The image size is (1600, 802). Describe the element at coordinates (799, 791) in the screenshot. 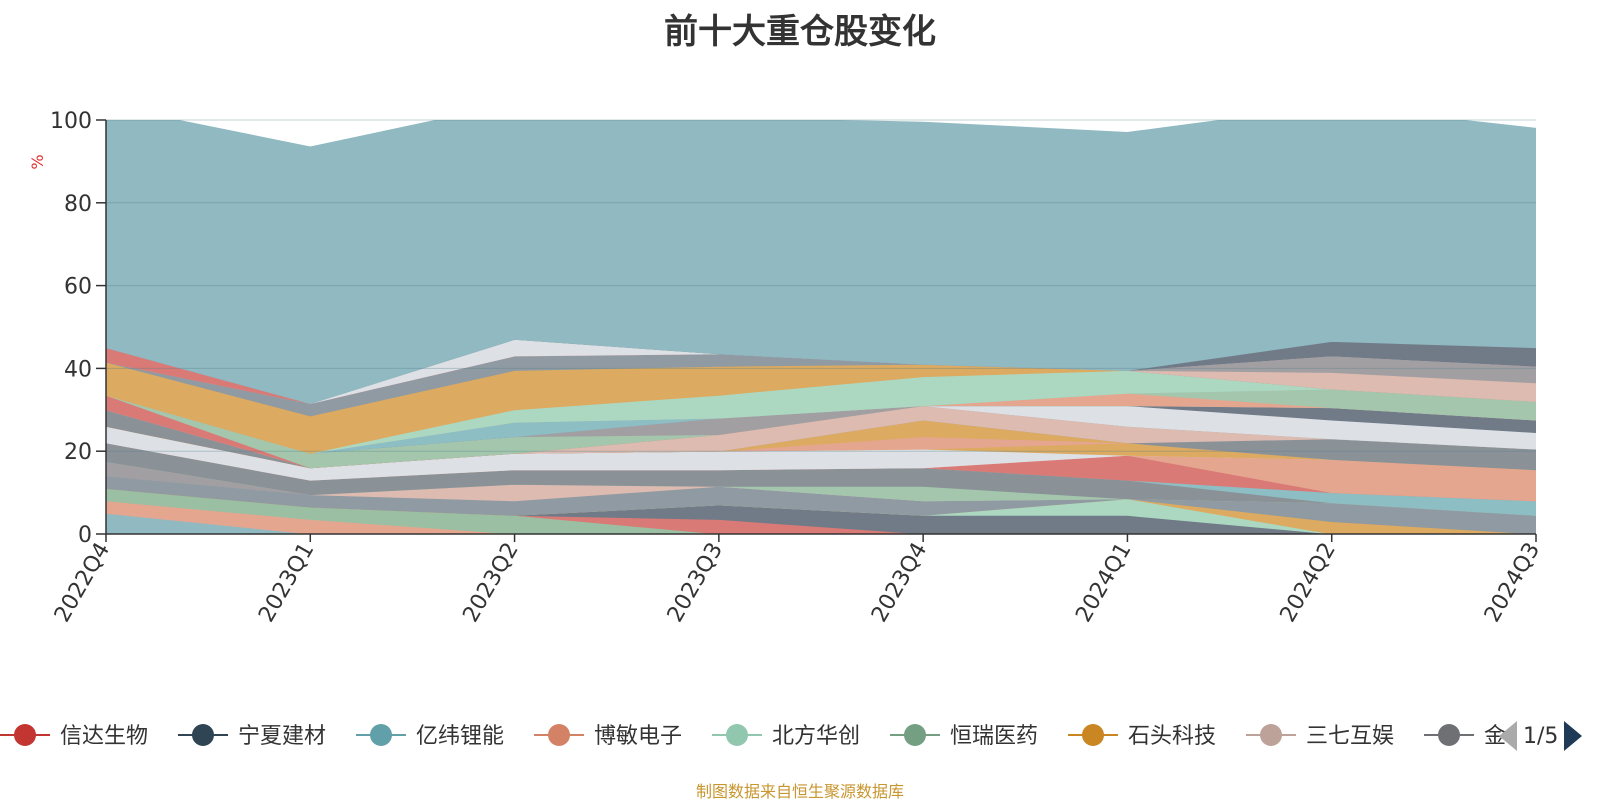

I see `source-note: 制图数据来自恒生聚源数据库` at that location.